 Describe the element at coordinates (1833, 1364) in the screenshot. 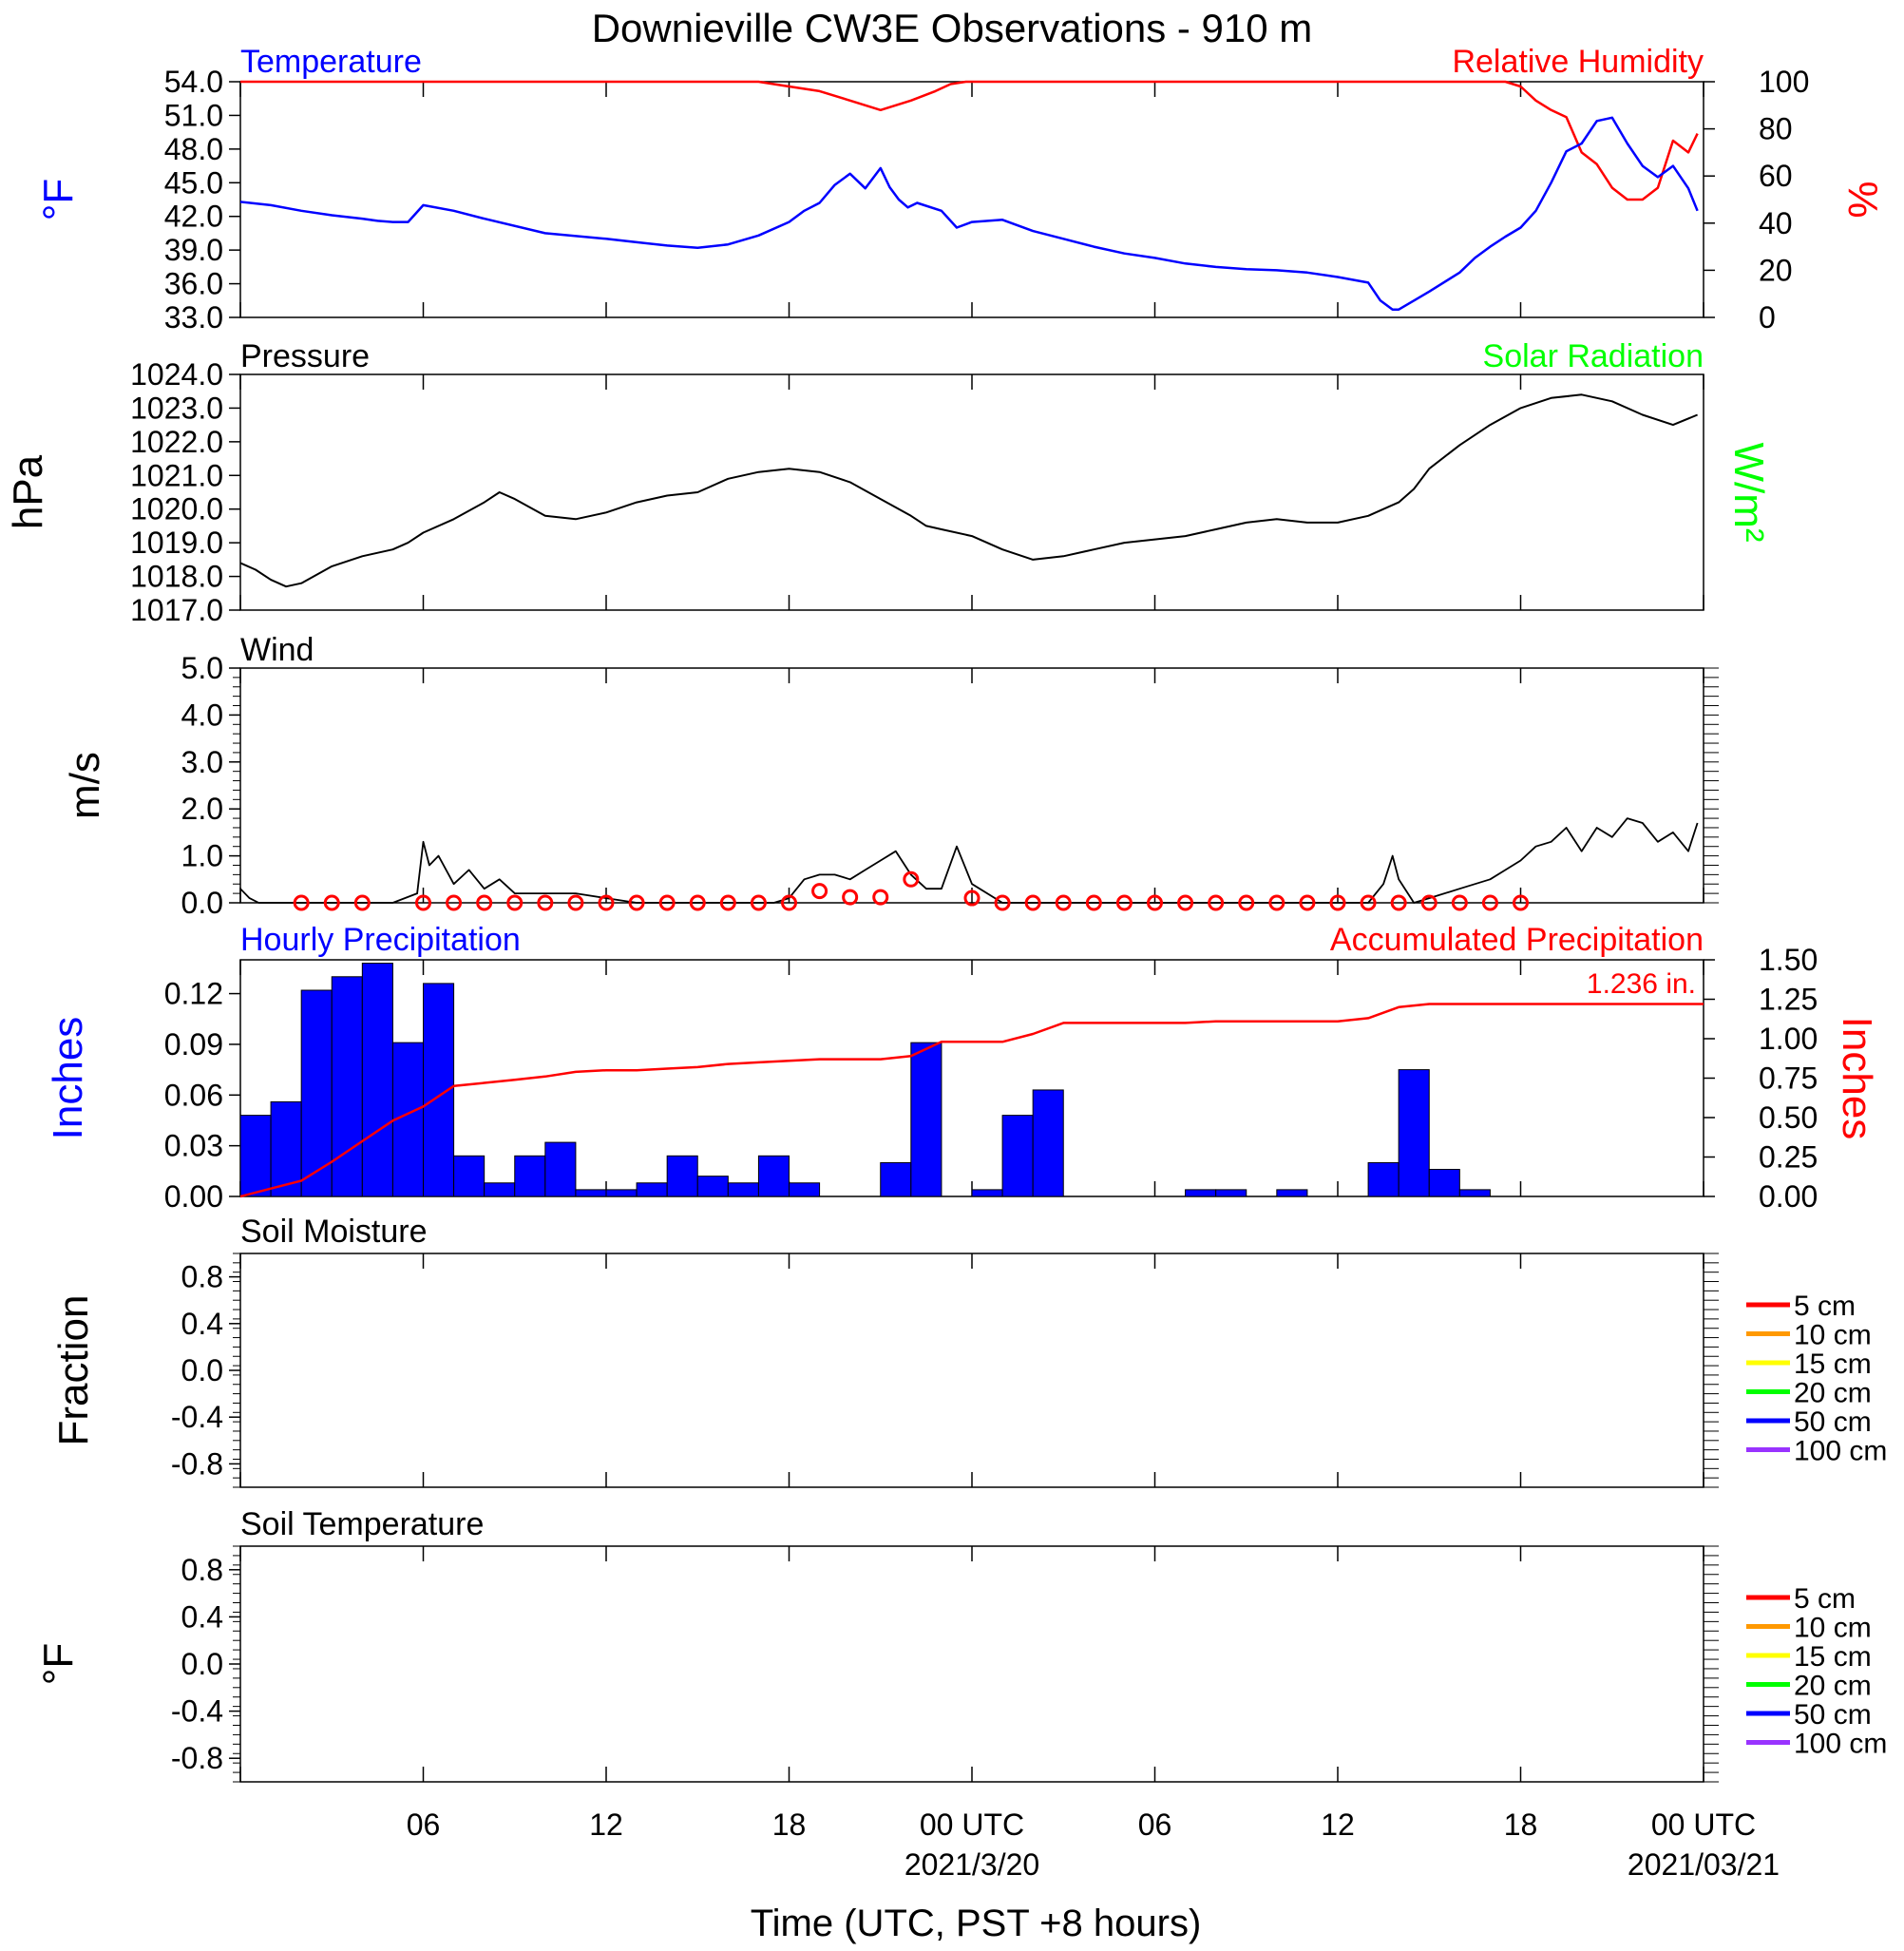

I see `soil-moisture-legend-label: 15 cm` at that location.